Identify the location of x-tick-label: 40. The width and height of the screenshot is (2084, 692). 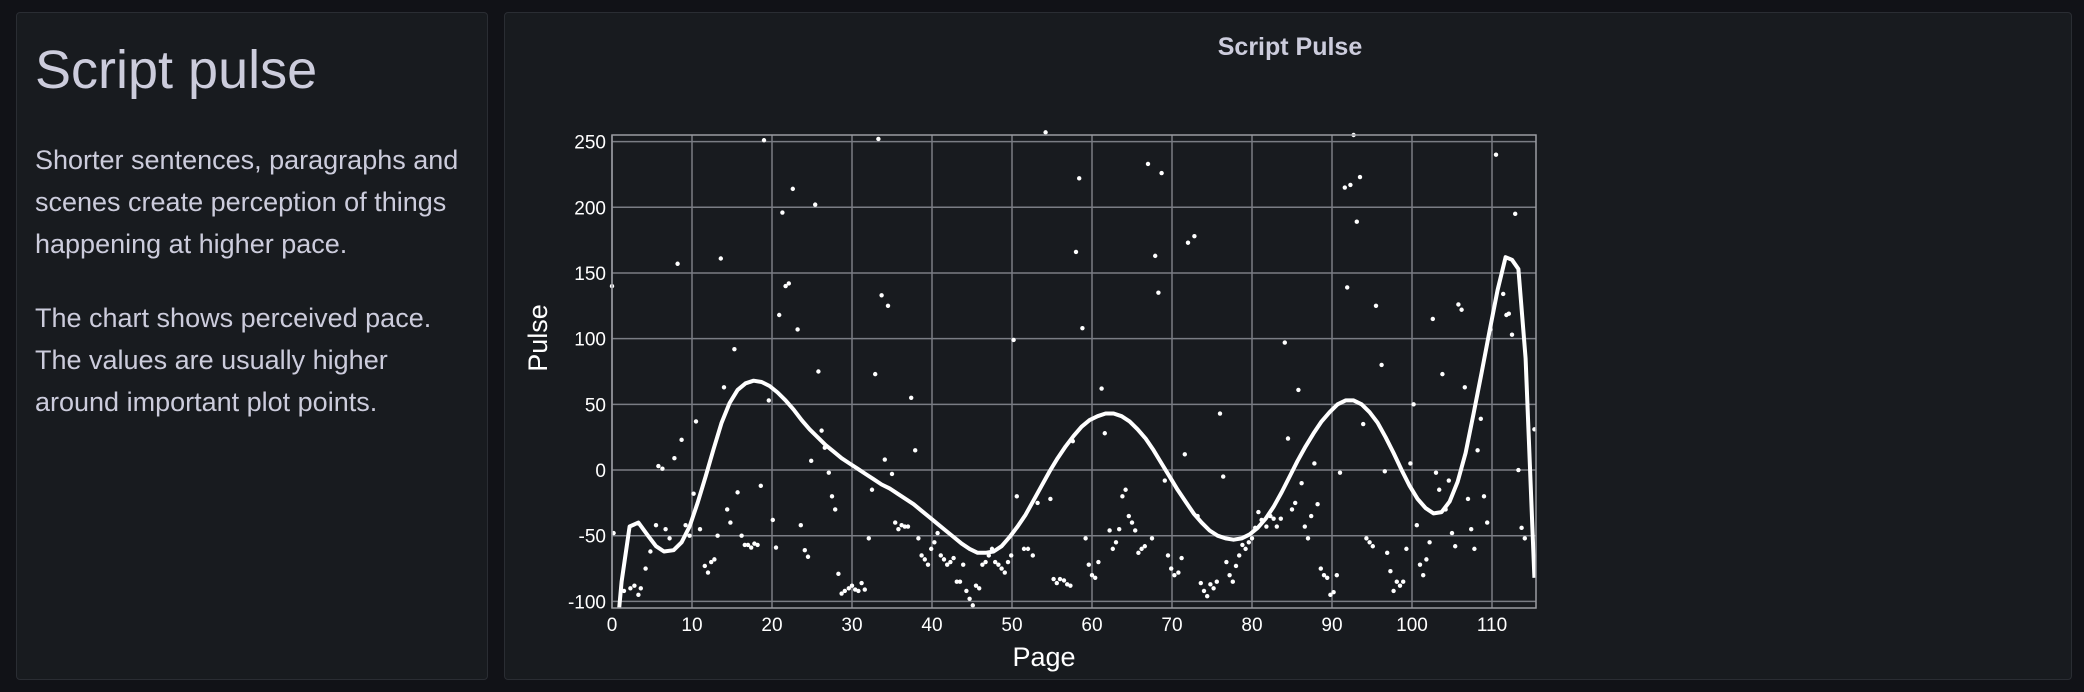
(931, 625).